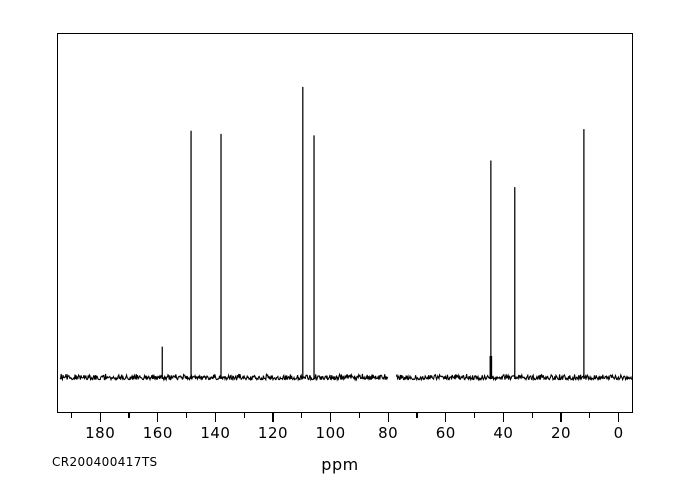 The image size is (680, 500). I want to click on x-axis-title: ppm, so click(340, 464).